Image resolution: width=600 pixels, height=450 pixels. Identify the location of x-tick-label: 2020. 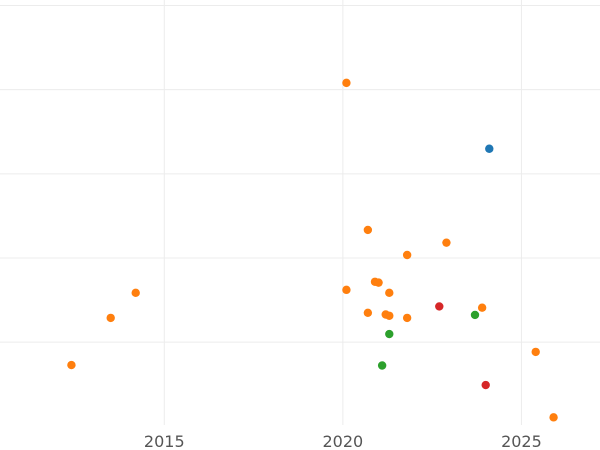
(342, 441).